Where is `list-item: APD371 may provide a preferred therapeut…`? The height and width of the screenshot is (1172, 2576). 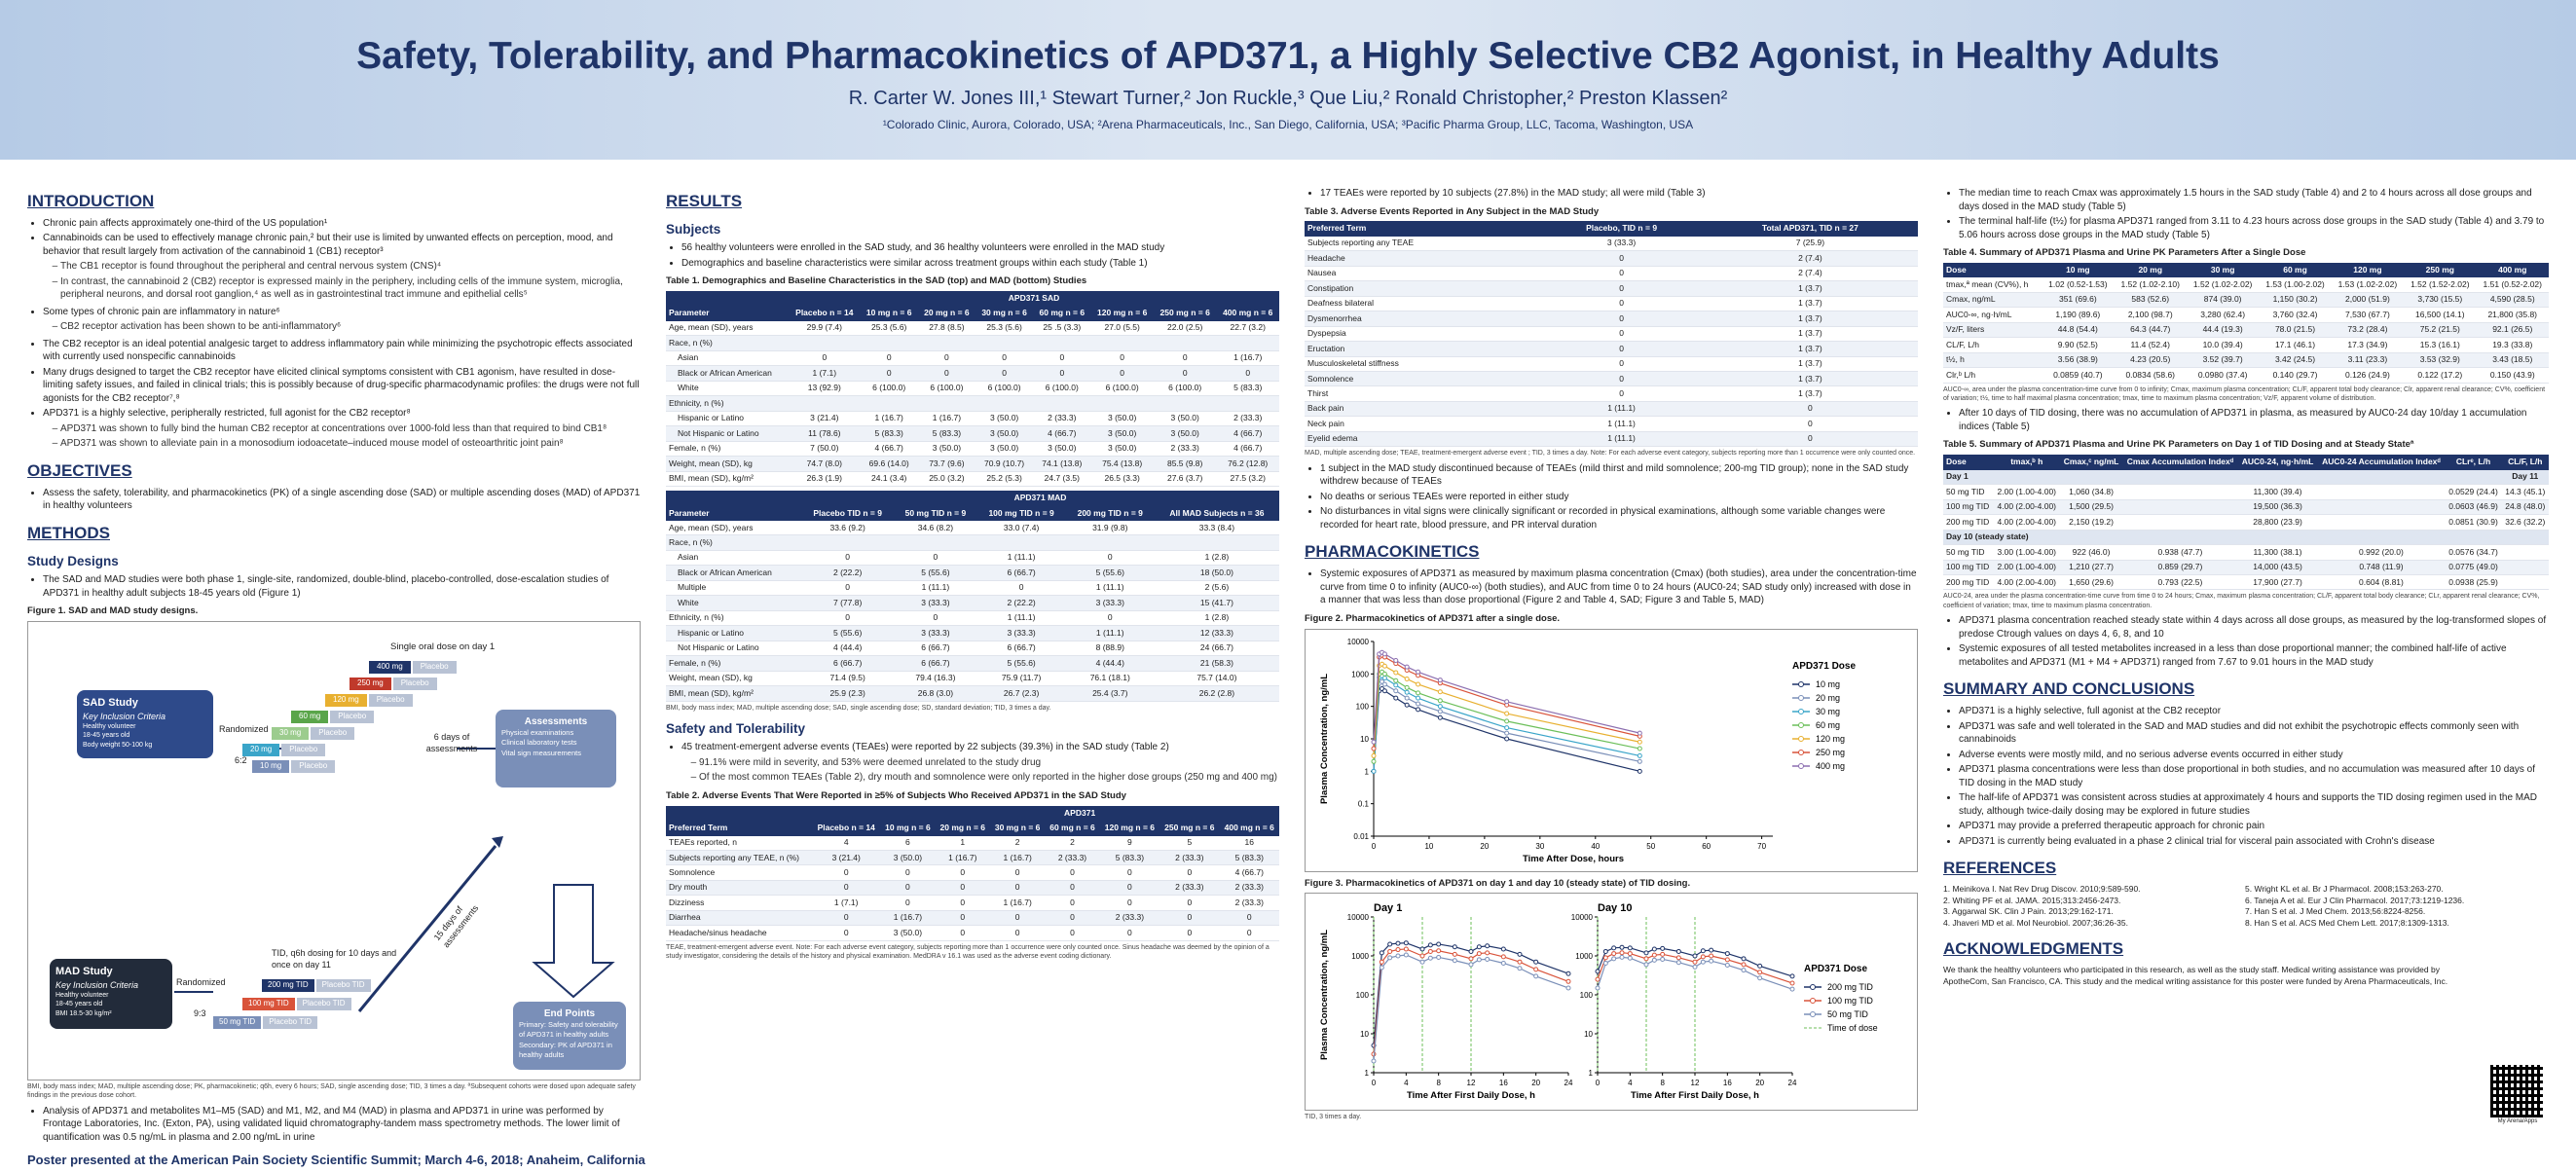
list-item: APD371 may provide a preferred therapeut… is located at coordinates (2254, 826).